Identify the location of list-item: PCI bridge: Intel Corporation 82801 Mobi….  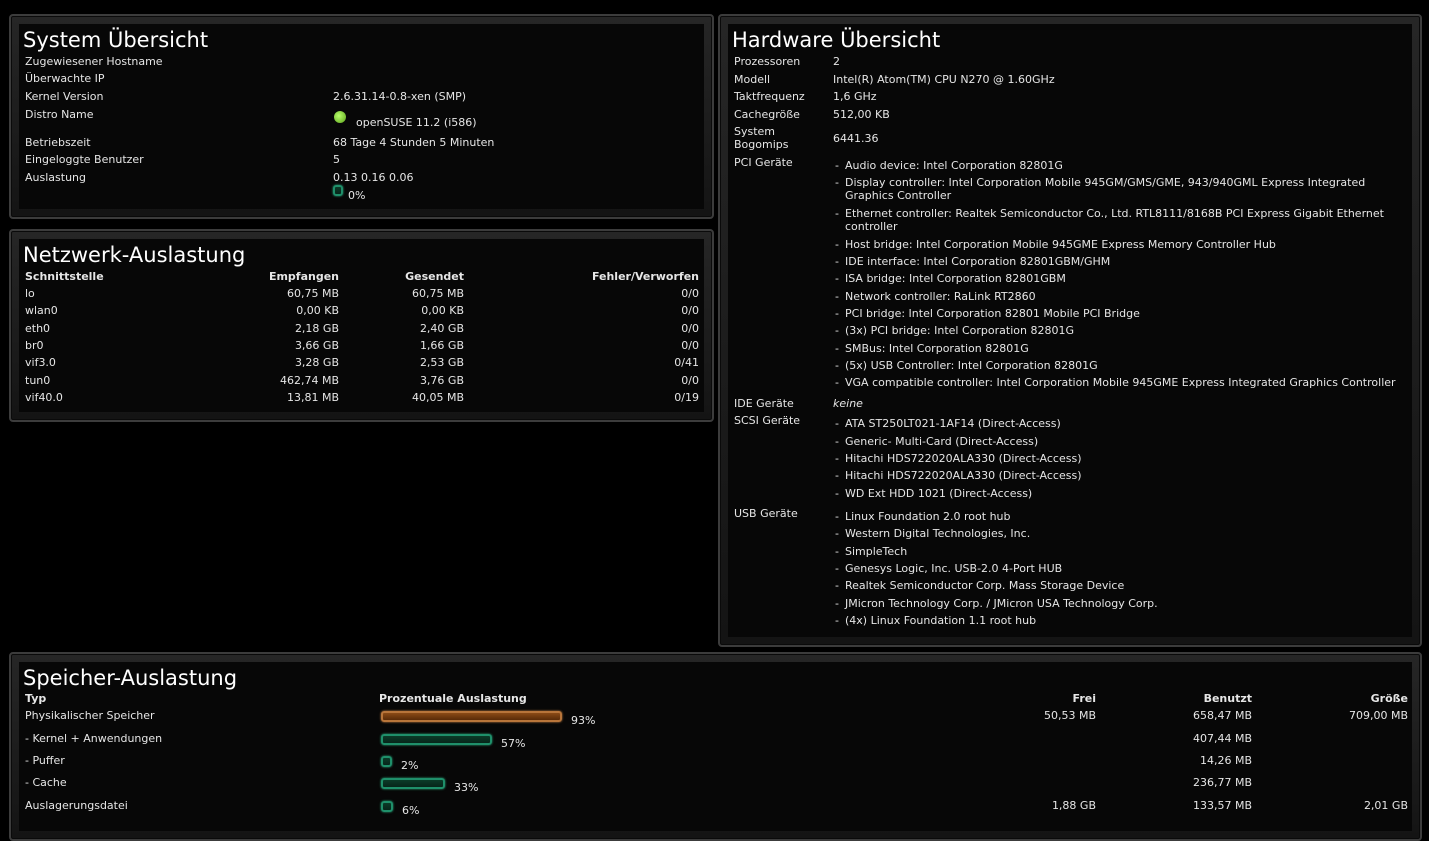
(1120, 315).